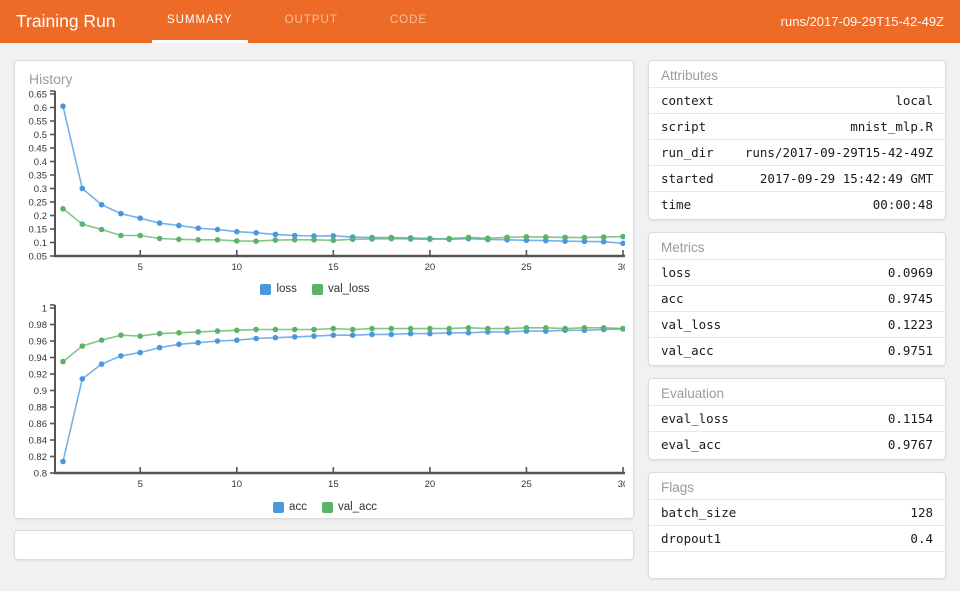 This screenshot has width=960, height=591. I want to click on legend-item-loss: loss, so click(278, 289).